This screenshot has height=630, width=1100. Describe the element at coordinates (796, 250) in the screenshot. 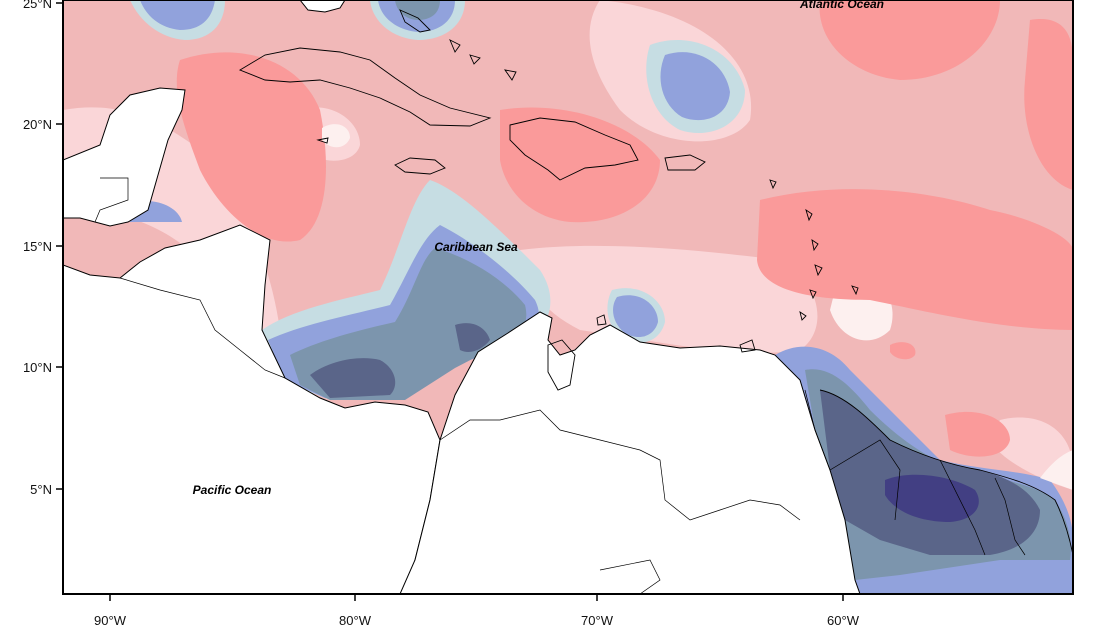

I see `island-lesser-antilles` at that location.